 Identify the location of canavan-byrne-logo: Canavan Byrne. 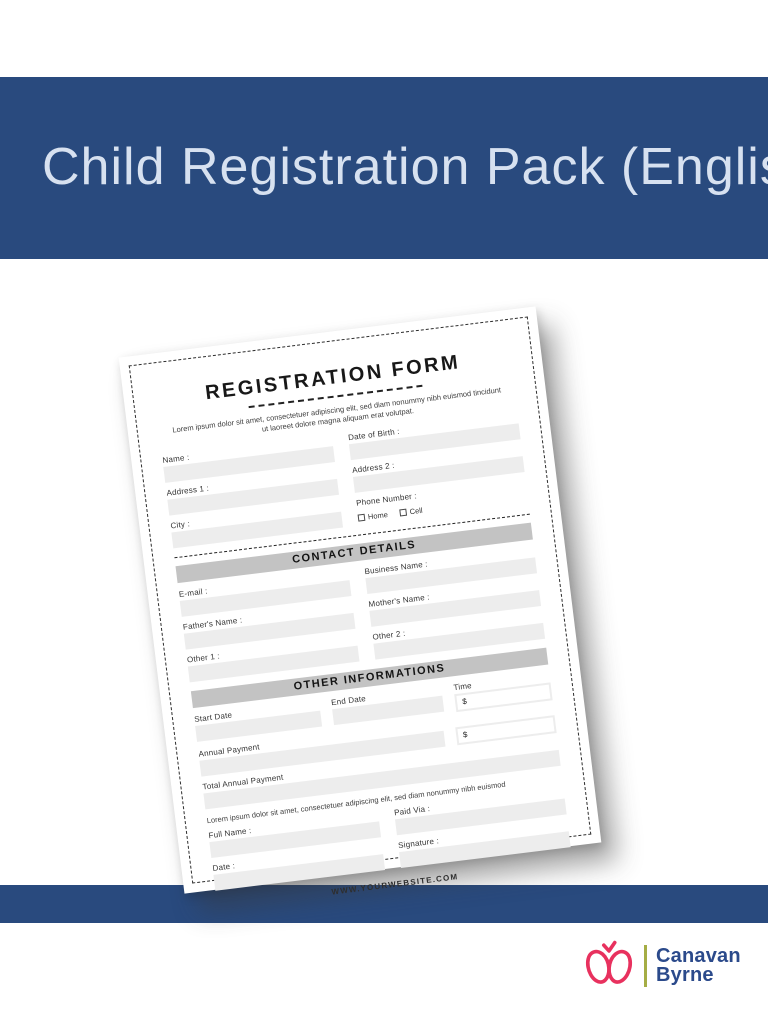
(662, 966).